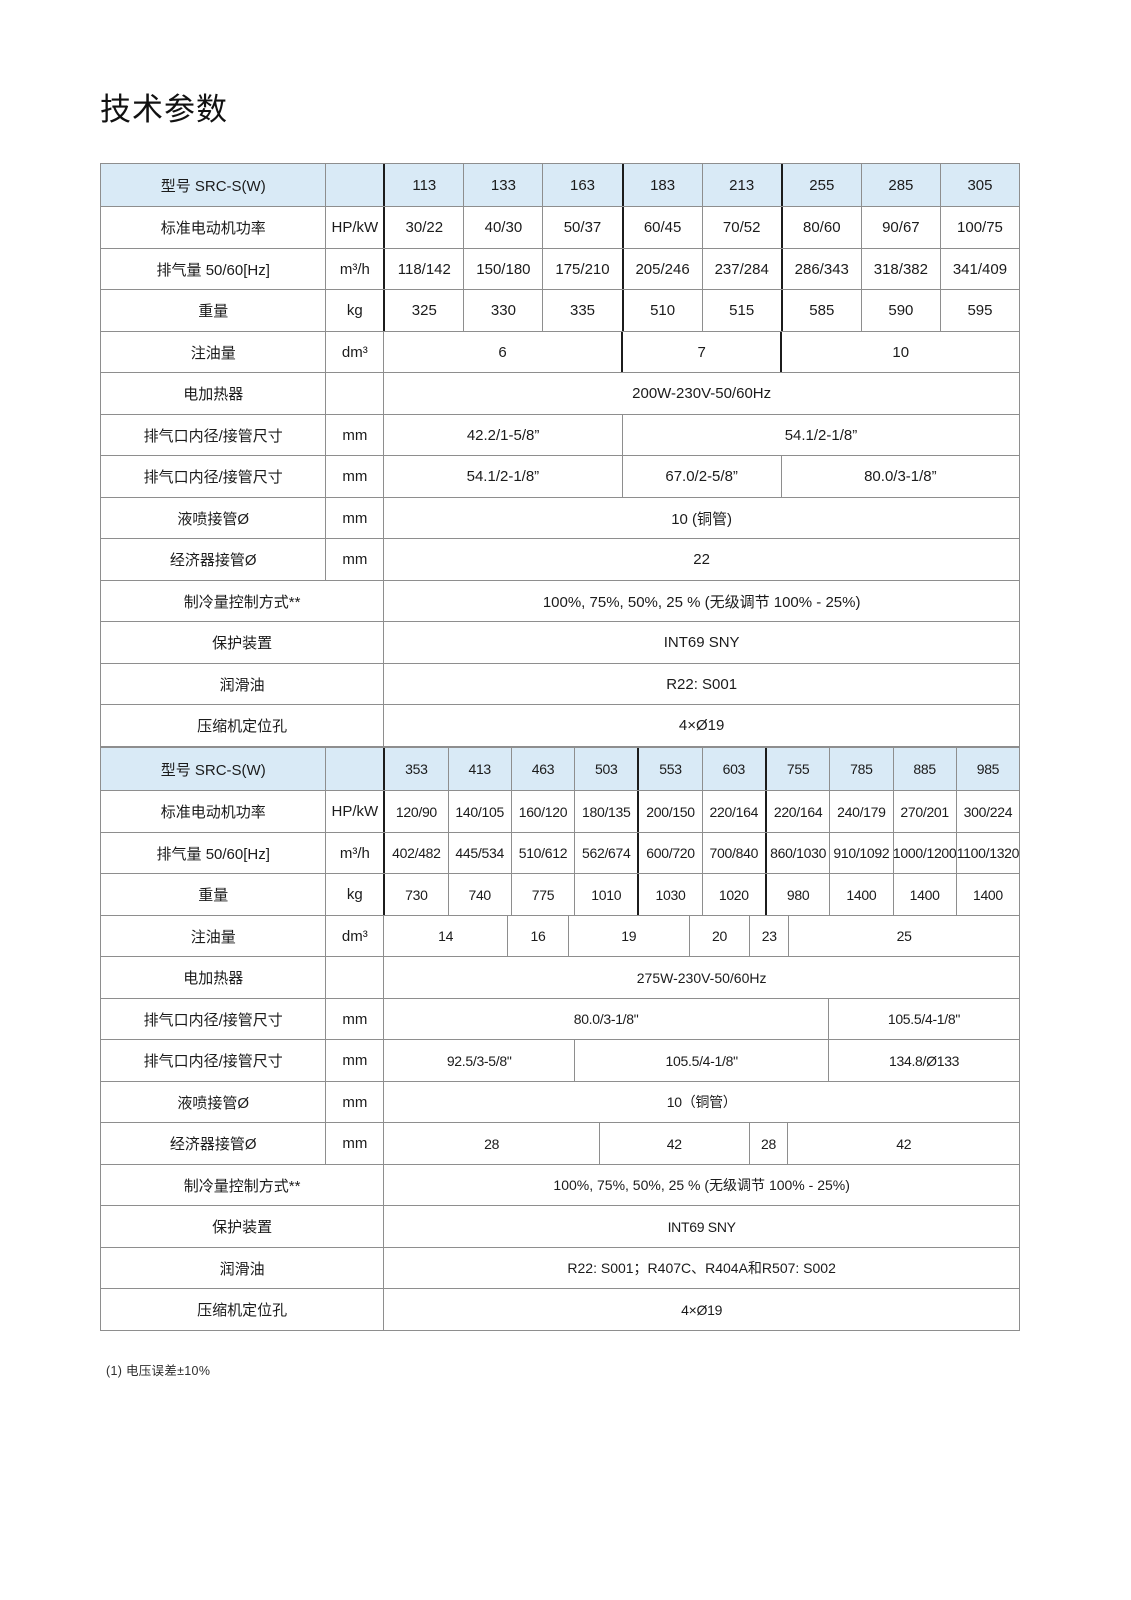  I want to click on cell-value: INT69 SNY, so click(701, 642).